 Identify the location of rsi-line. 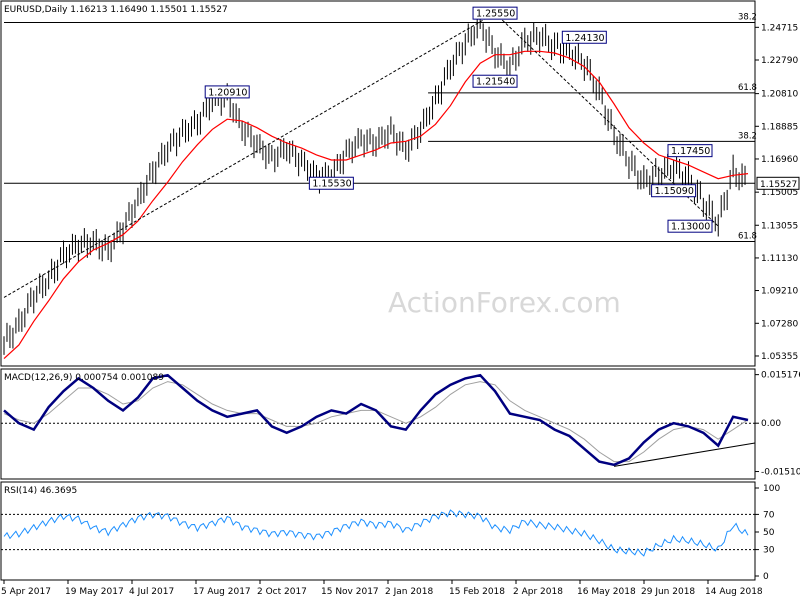
(376, 533).